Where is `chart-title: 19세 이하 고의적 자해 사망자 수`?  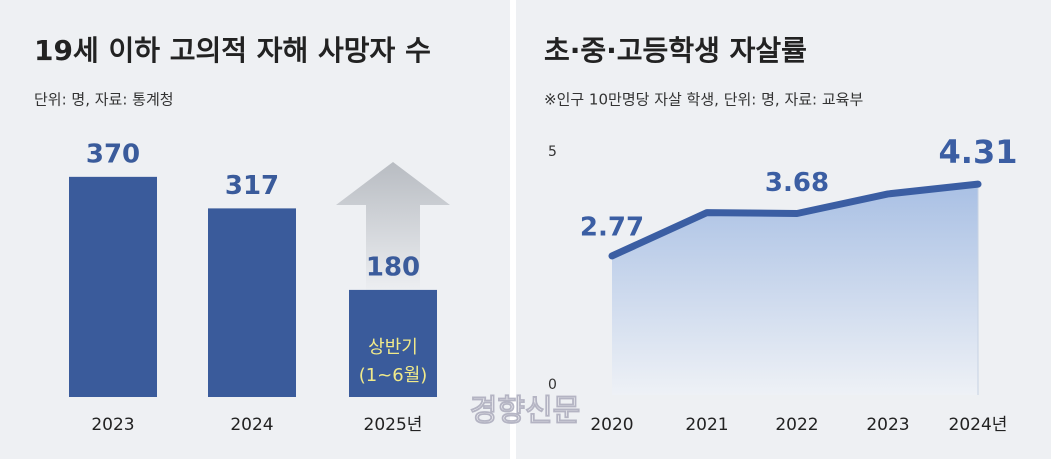
chart-title: 19세 이하 고의적 자해 사망자 수 is located at coordinates (232, 50).